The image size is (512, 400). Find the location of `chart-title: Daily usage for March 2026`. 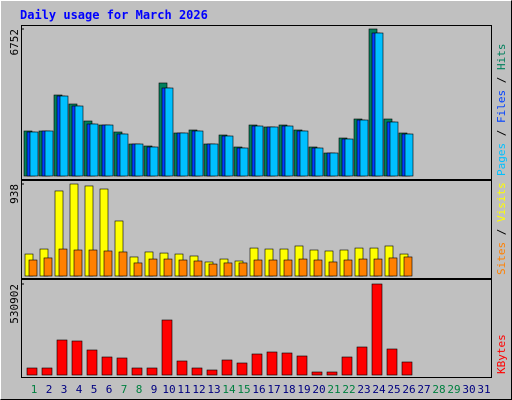

chart-title: Daily usage for March 2026 is located at coordinates (114, 15).